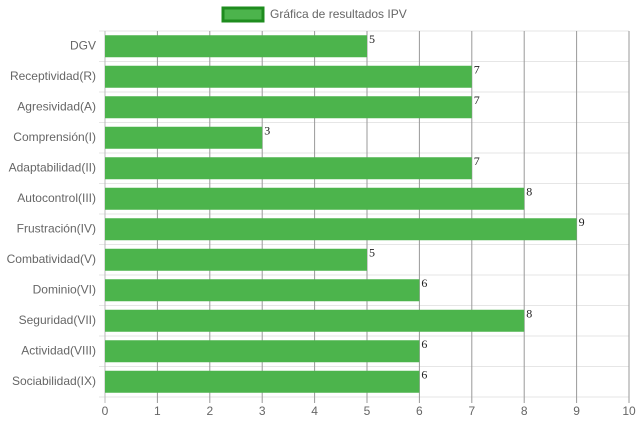  What do you see at coordinates (314, 411) in the screenshot?
I see `x-tick-label: 4` at bounding box center [314, 411].